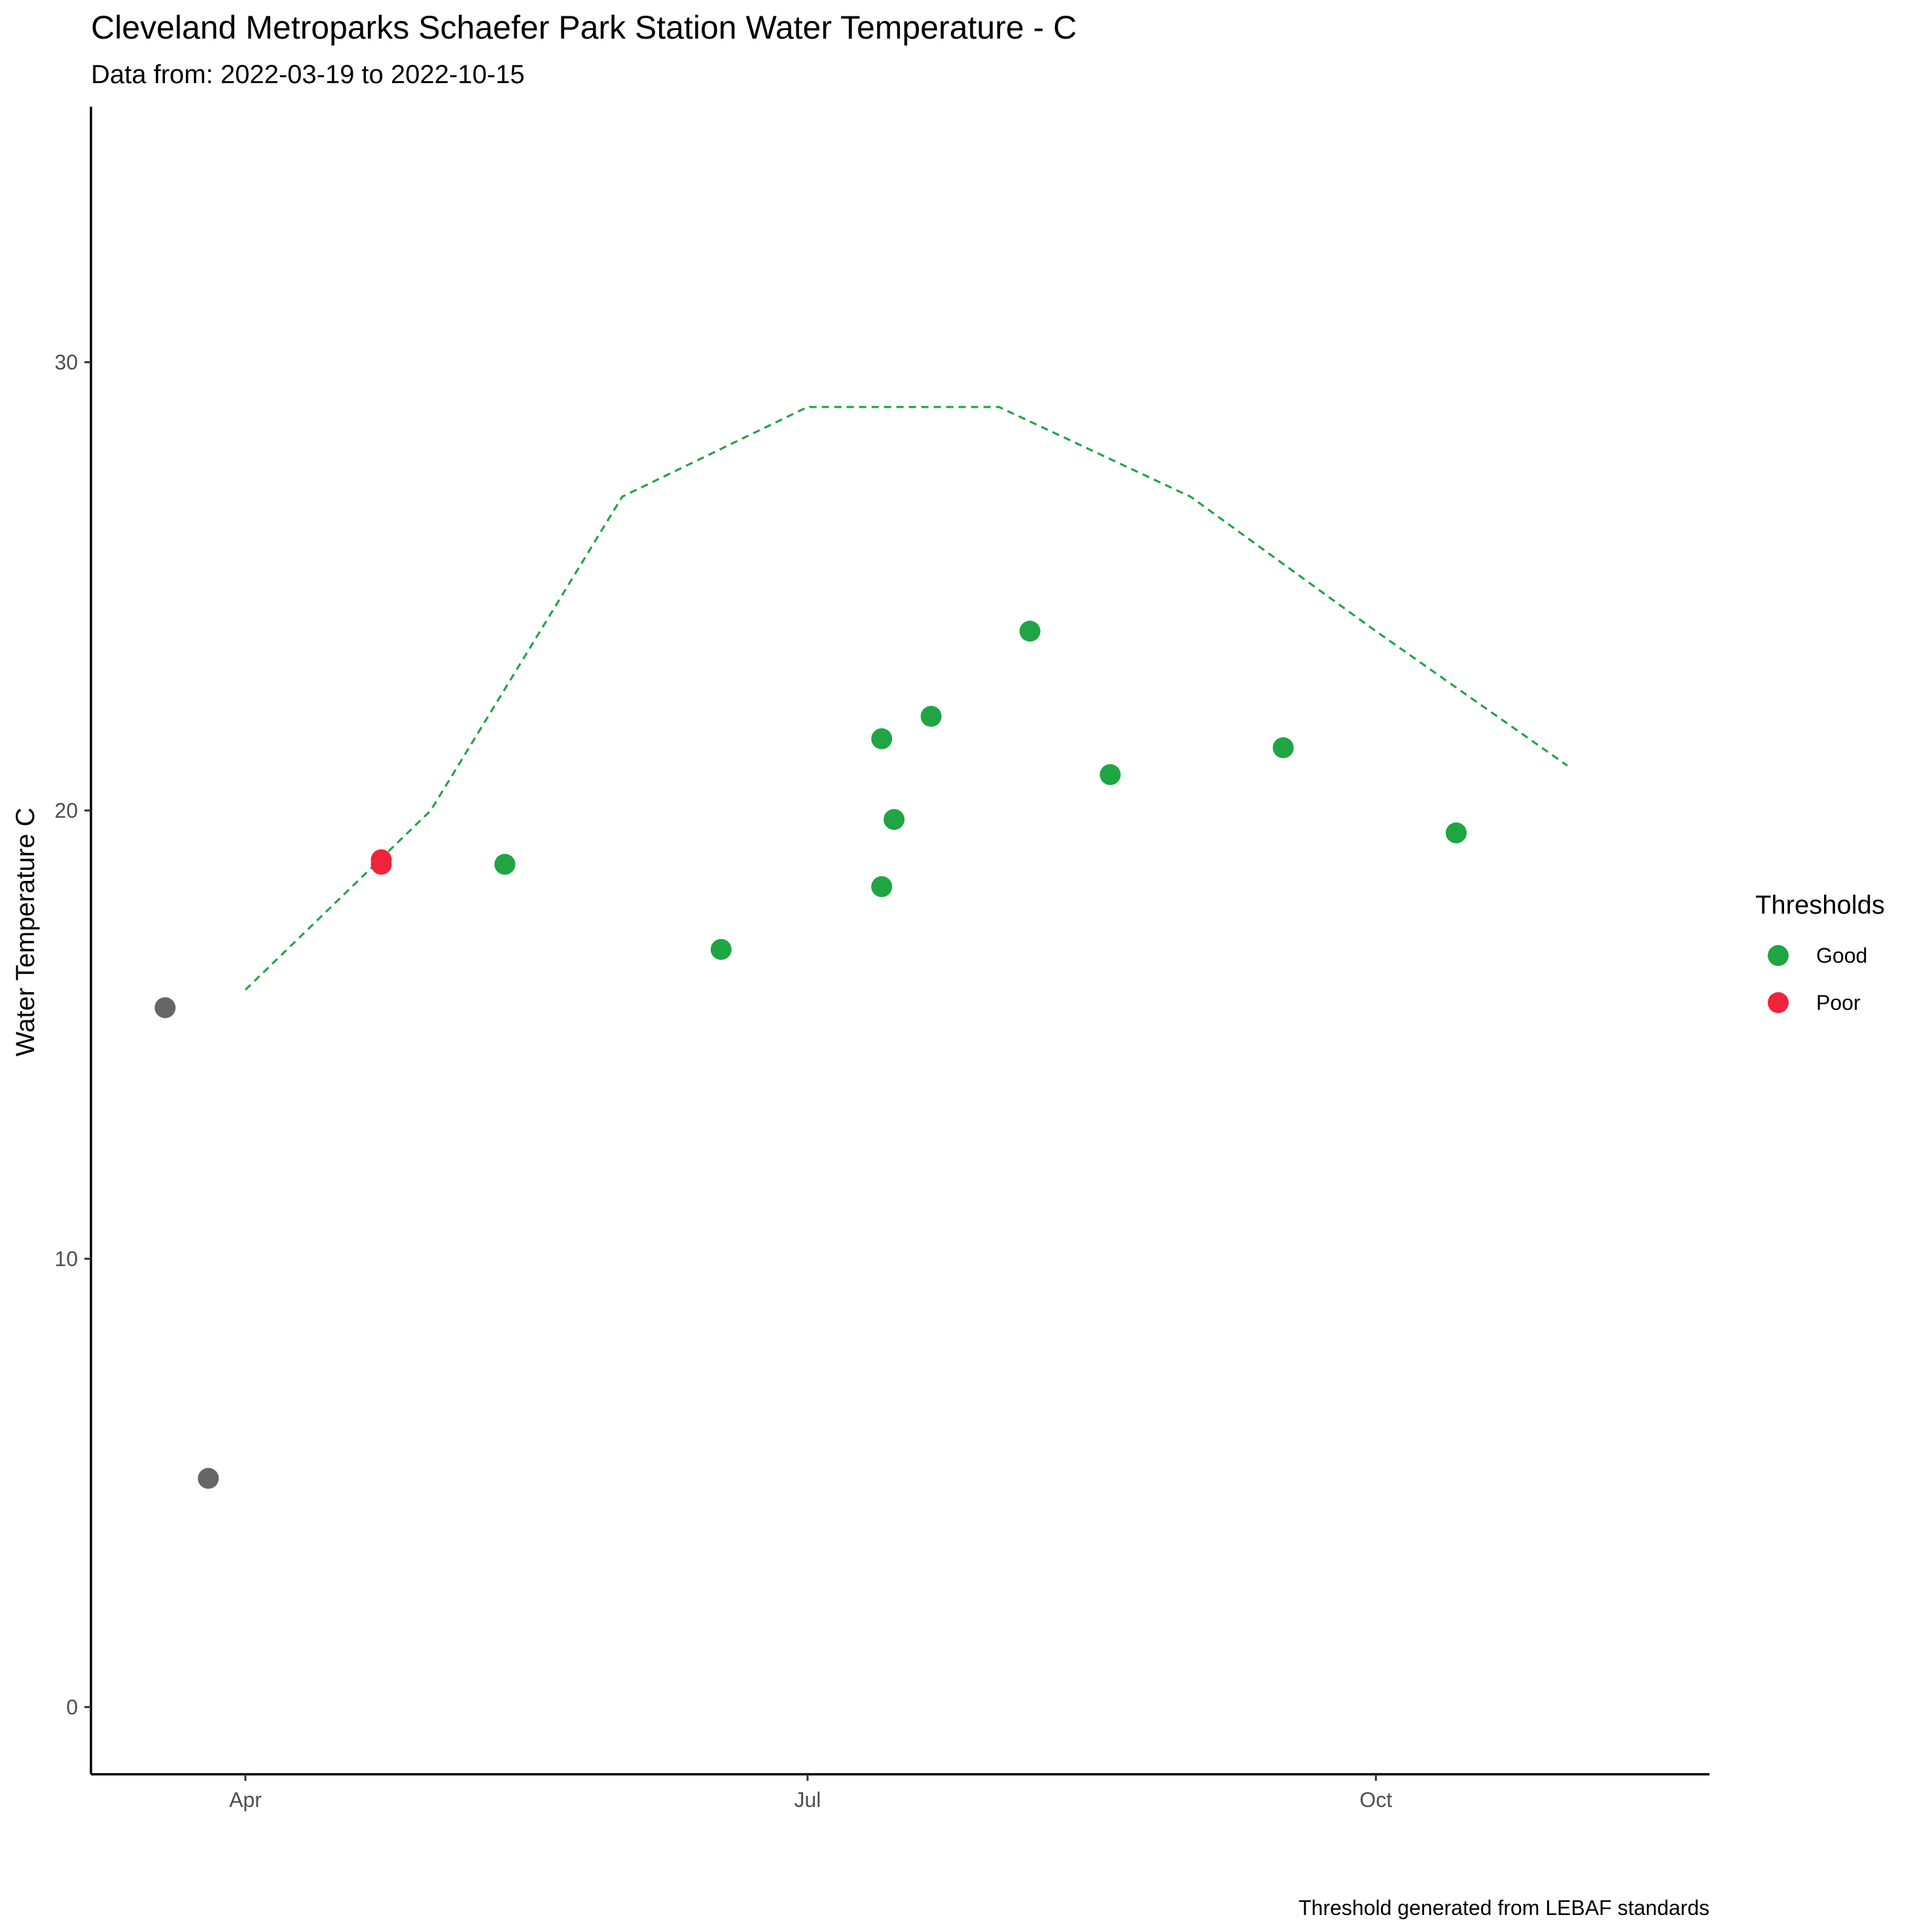 This screenshot has width=1932, height=1932. I want to click on legend-label-poor: Poor, so click(1838, 1002).